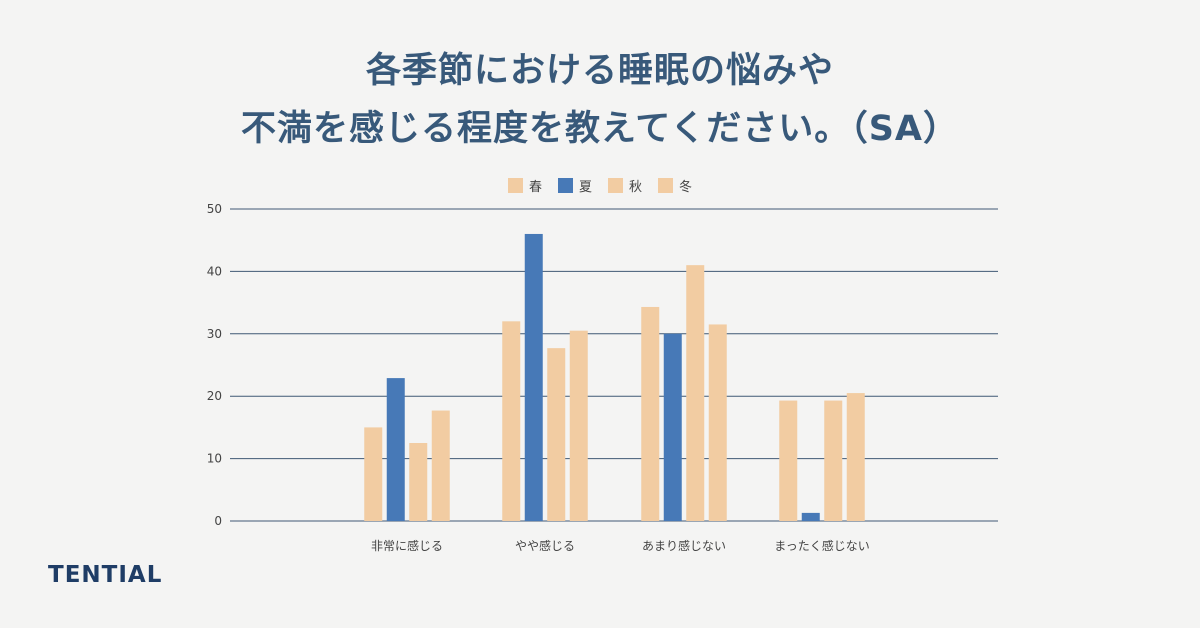 The image size is (1200, 628). I want to click on x-tick-label: あまり感じない, so click(684, 545).